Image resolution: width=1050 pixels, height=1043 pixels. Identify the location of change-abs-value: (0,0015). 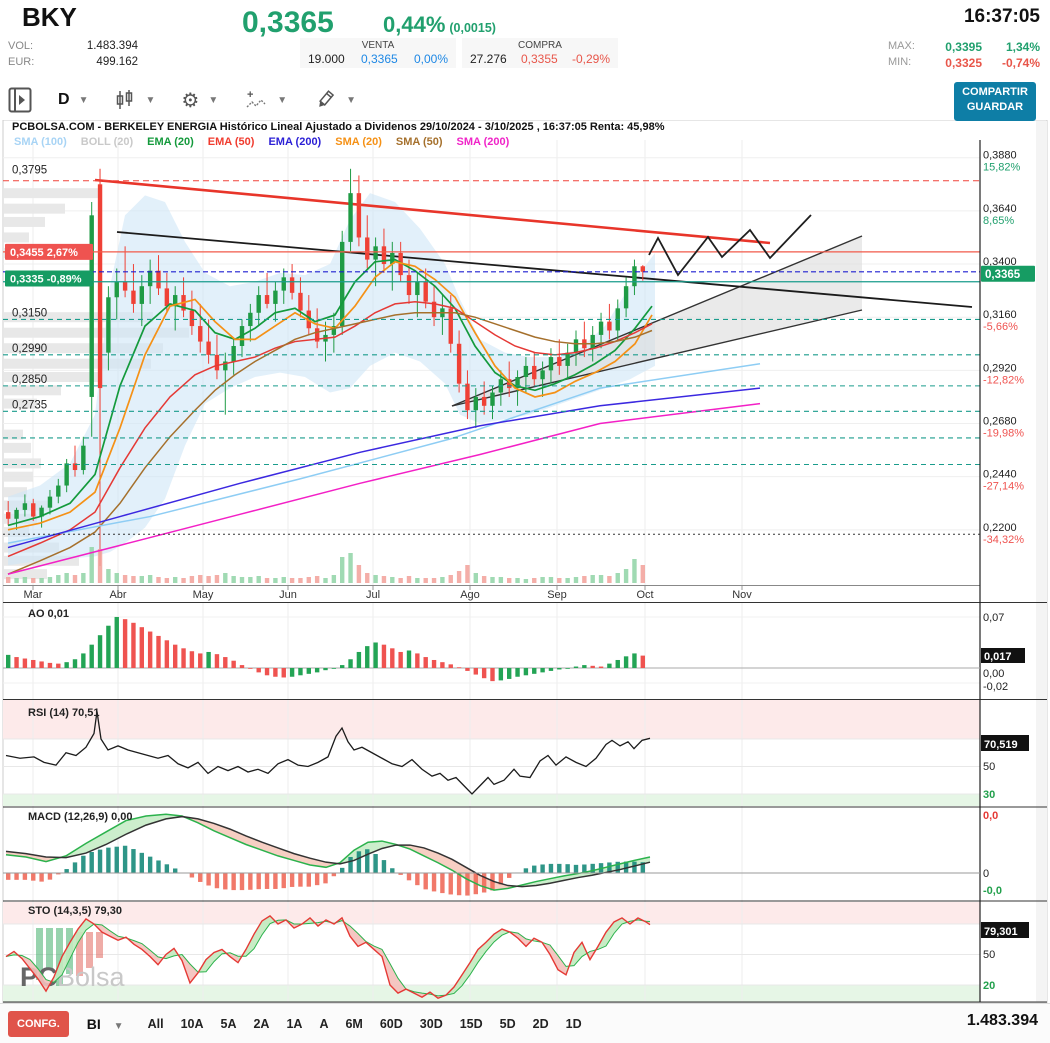
(472, 28).